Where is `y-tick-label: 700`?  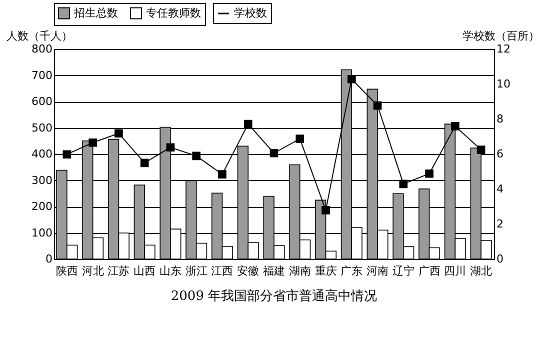
y-tick-label: 700 is located at coordinates (42, 75).